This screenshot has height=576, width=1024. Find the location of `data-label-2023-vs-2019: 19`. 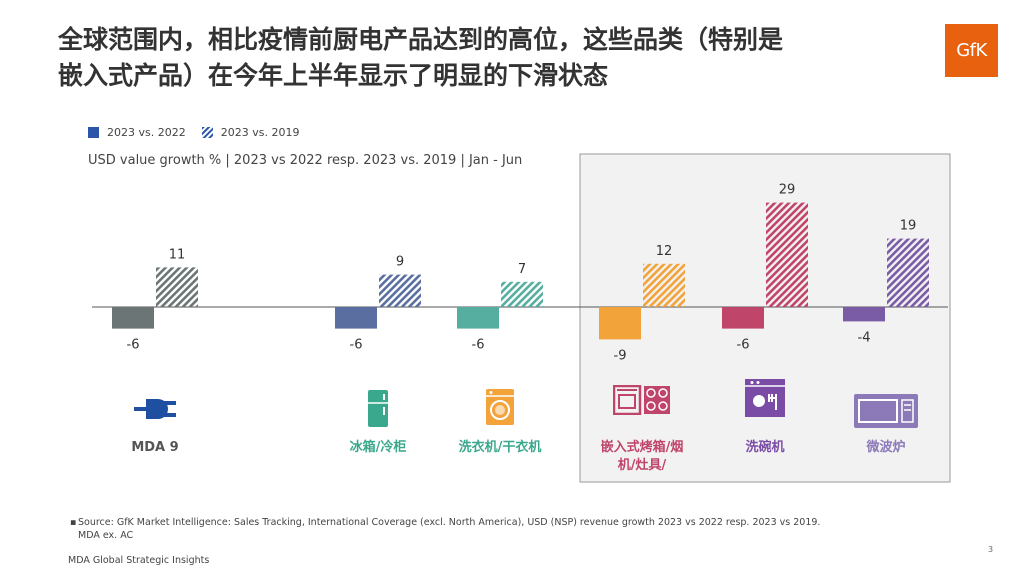

data-label-2023-vs-2019: 19 is located at coordinates (908, 226).